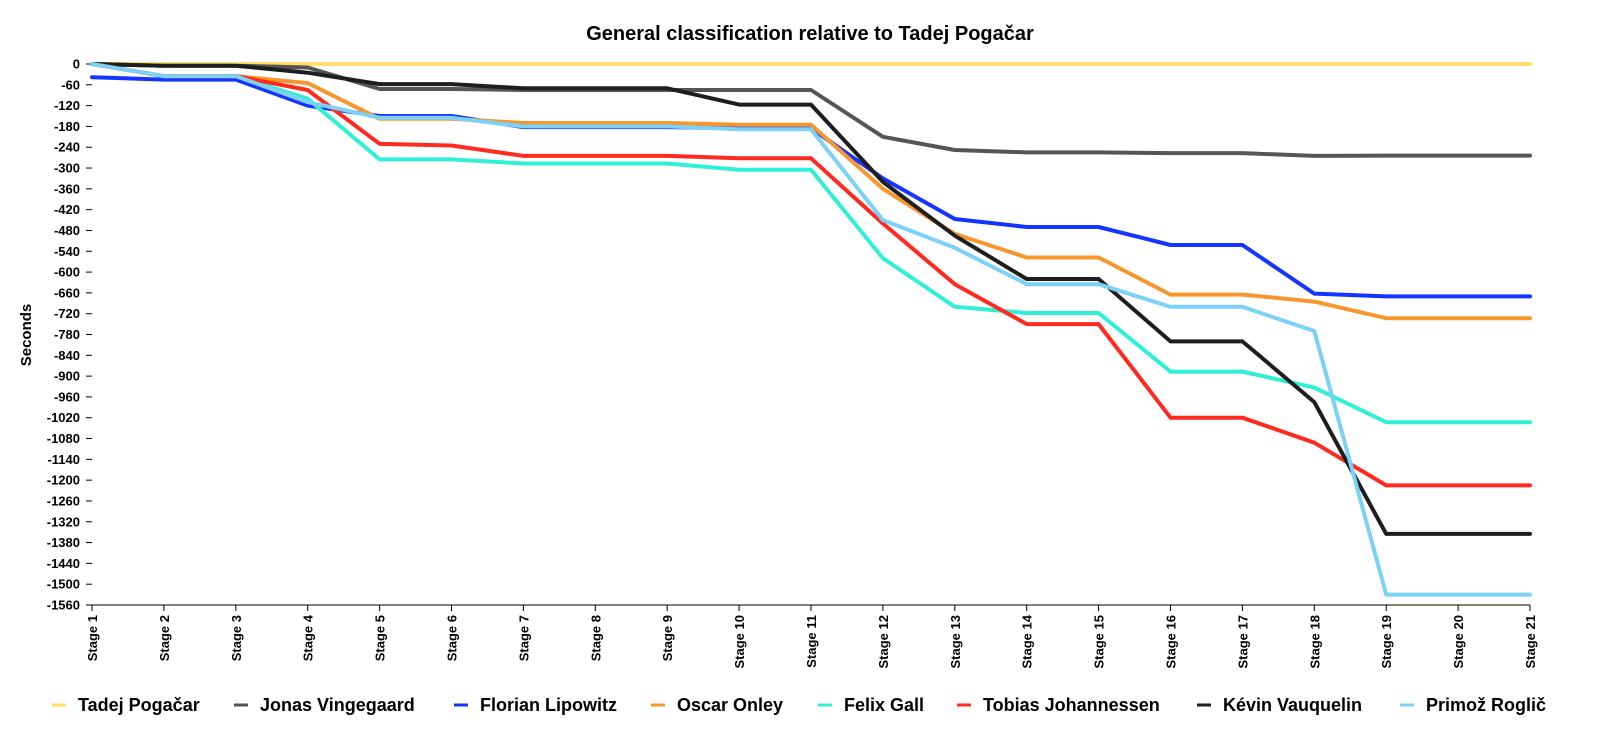  What do you see at coordinates (63, 605) in the screenshot?
I see `y-tick-label: -1560` at bounding box center [63, 605].